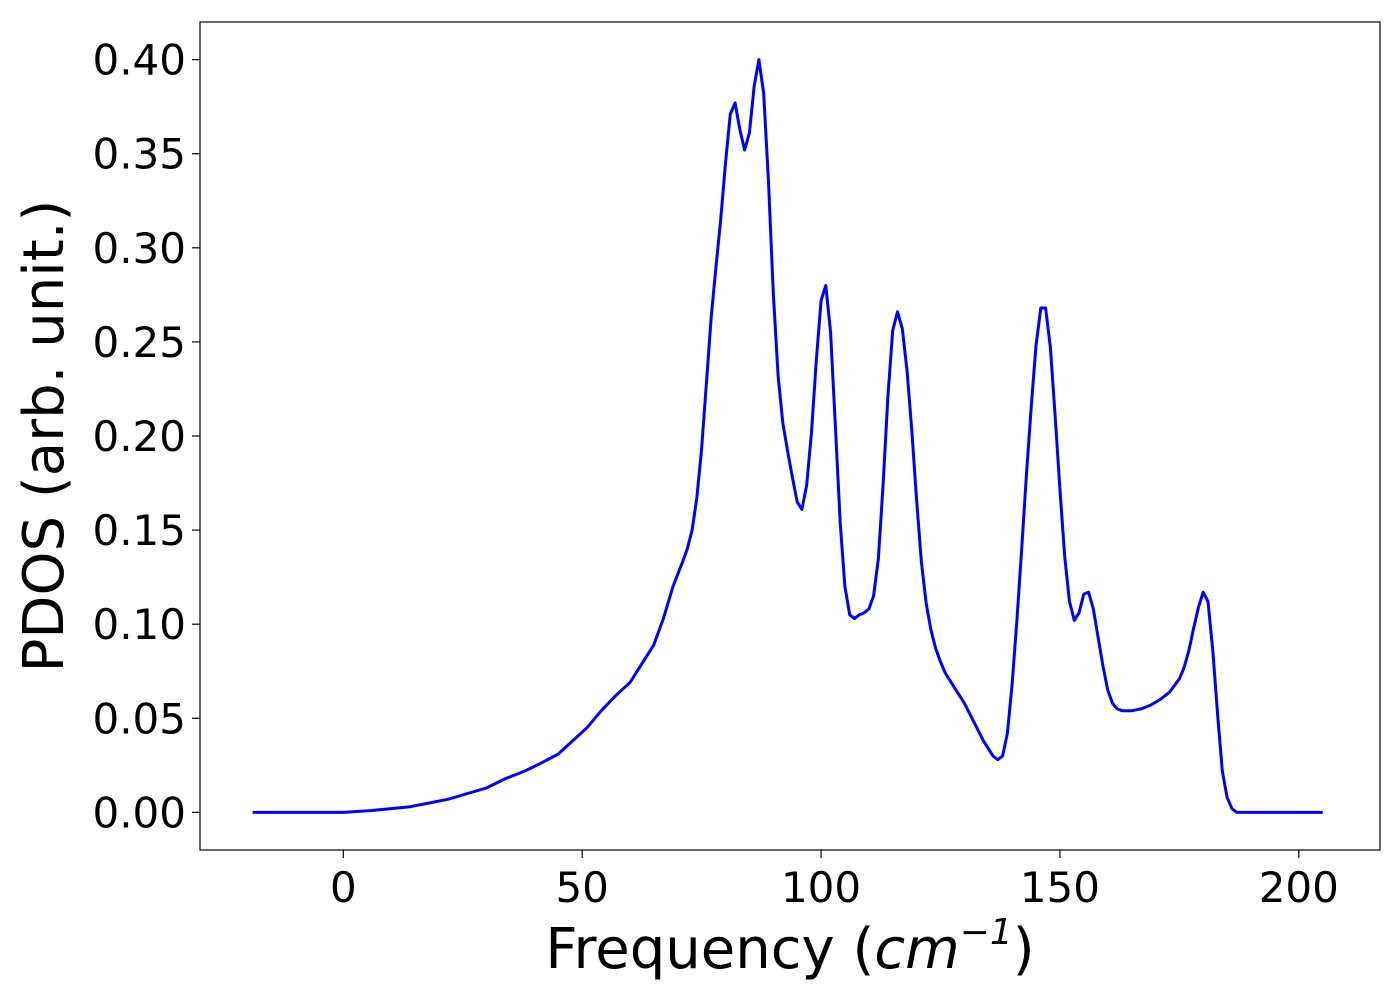  Describe the element at coordinates (855, 949) in the screenshot. I see `x-axis-label-paren-open: (` at that location.